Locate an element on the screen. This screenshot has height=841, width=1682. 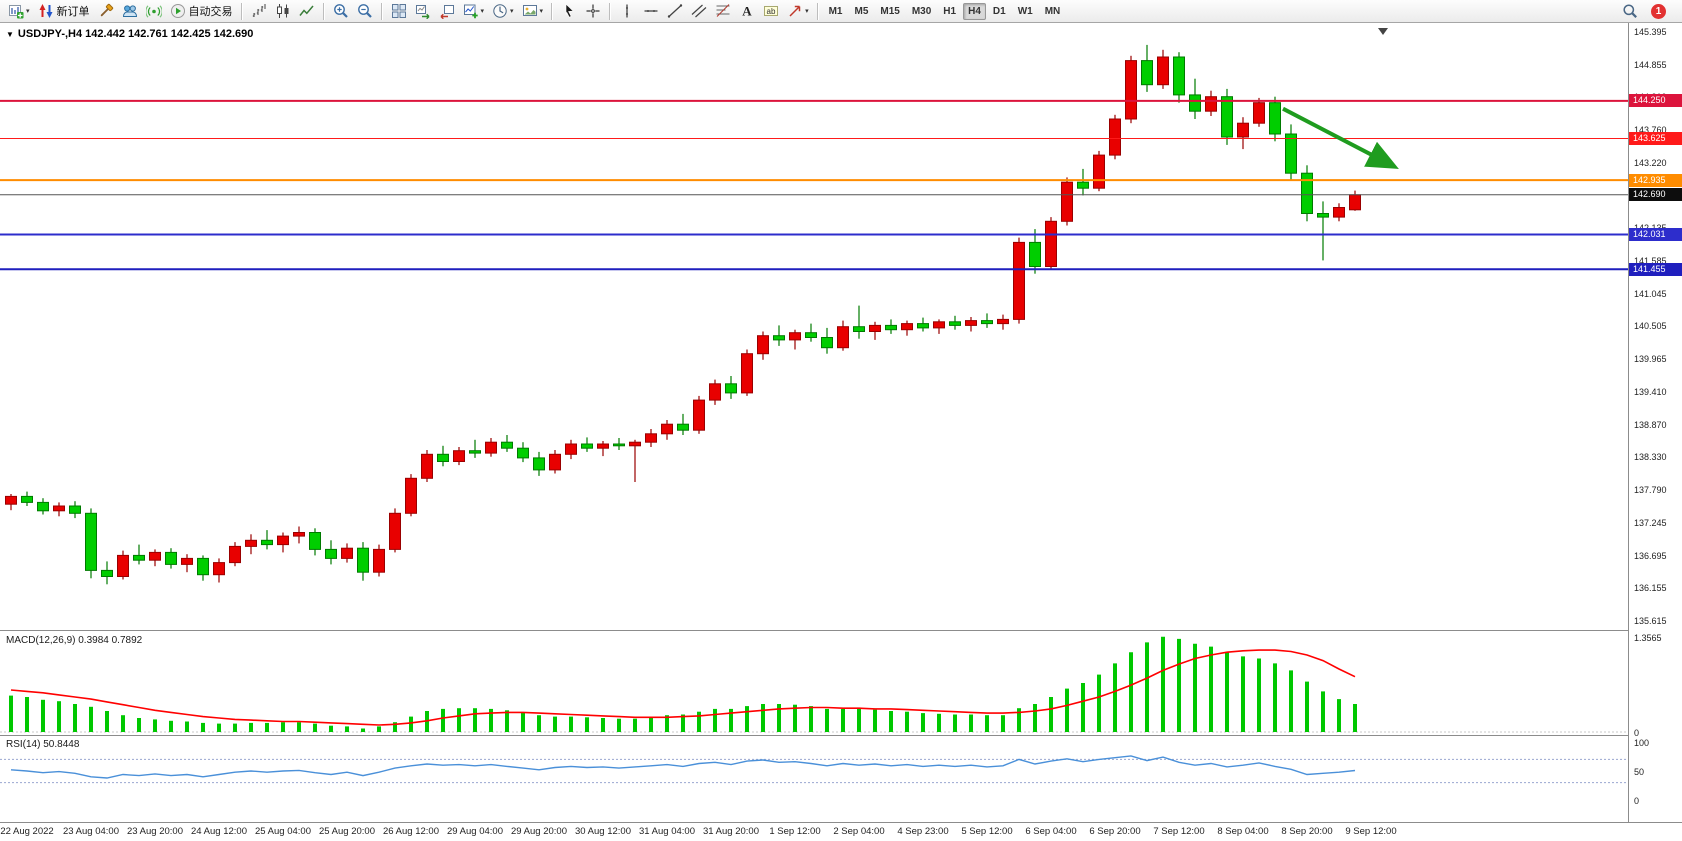
rsi-axis-label: 100 is located at coordinates (1642, 743).